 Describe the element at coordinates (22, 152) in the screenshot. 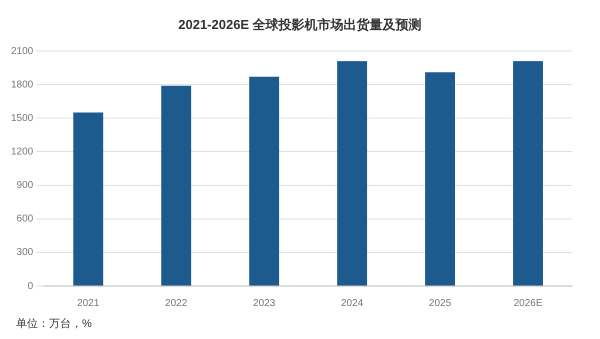

I see `y-tick-label: 1200` at that location.